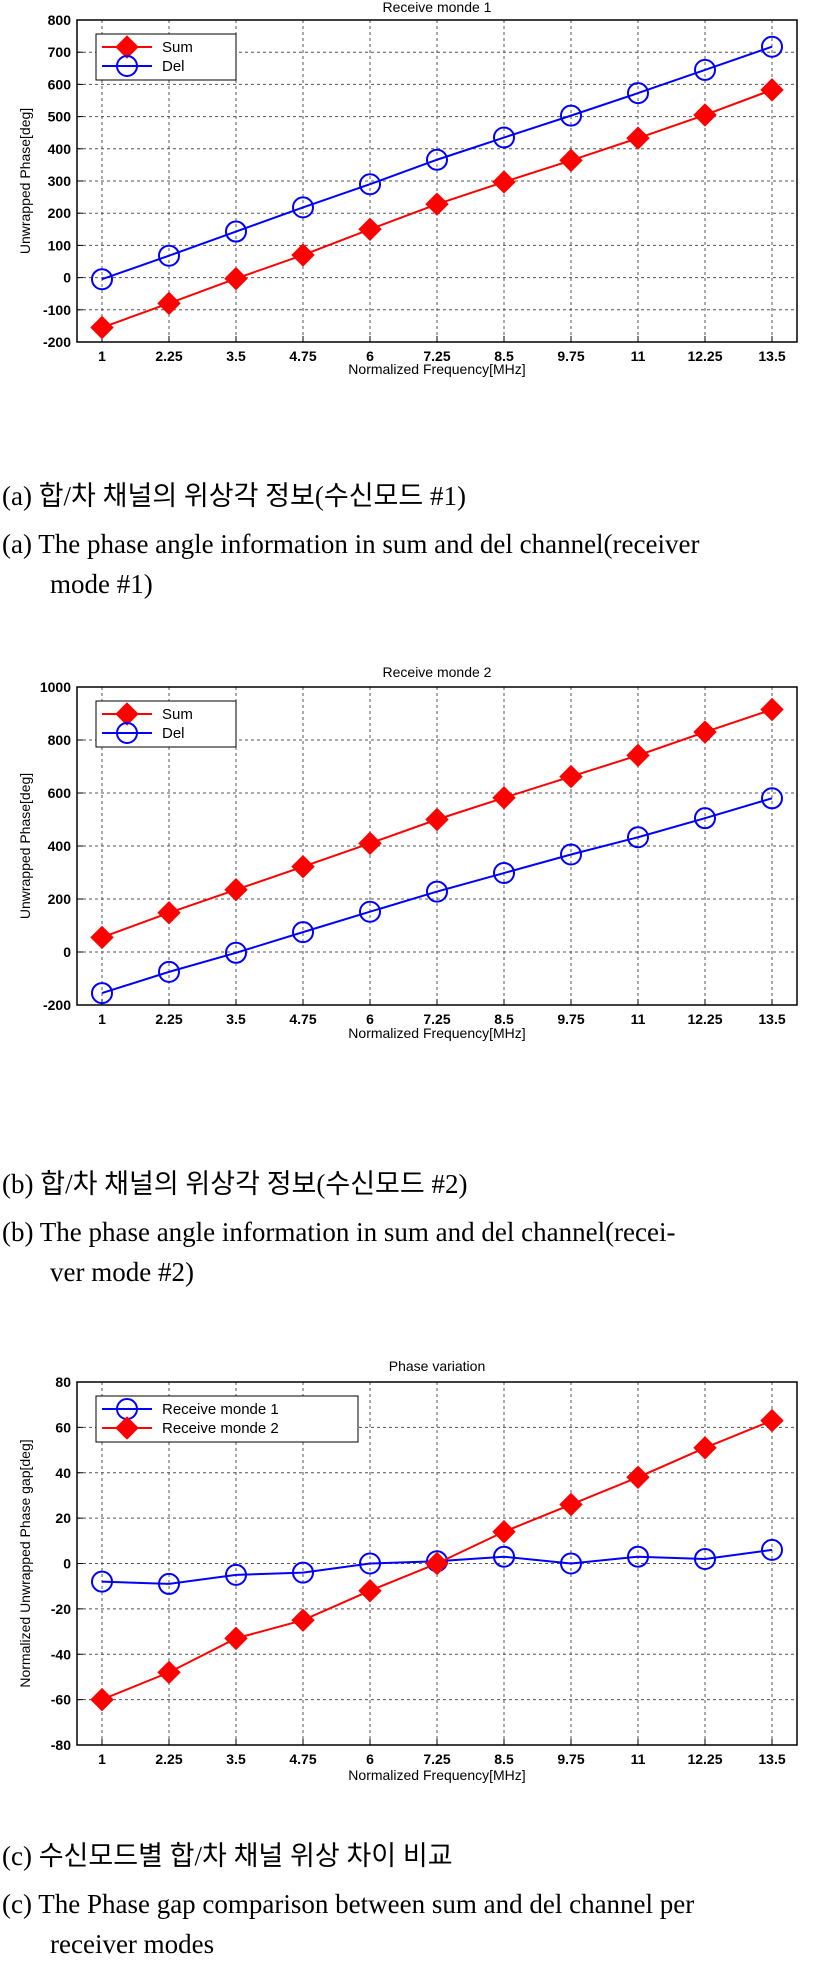 The image size is (827, 1970). What do you see at coordinates (63, 1427) in the screenshot?
I see `y-tick-label: 60` at bounding box center [63, 1427].